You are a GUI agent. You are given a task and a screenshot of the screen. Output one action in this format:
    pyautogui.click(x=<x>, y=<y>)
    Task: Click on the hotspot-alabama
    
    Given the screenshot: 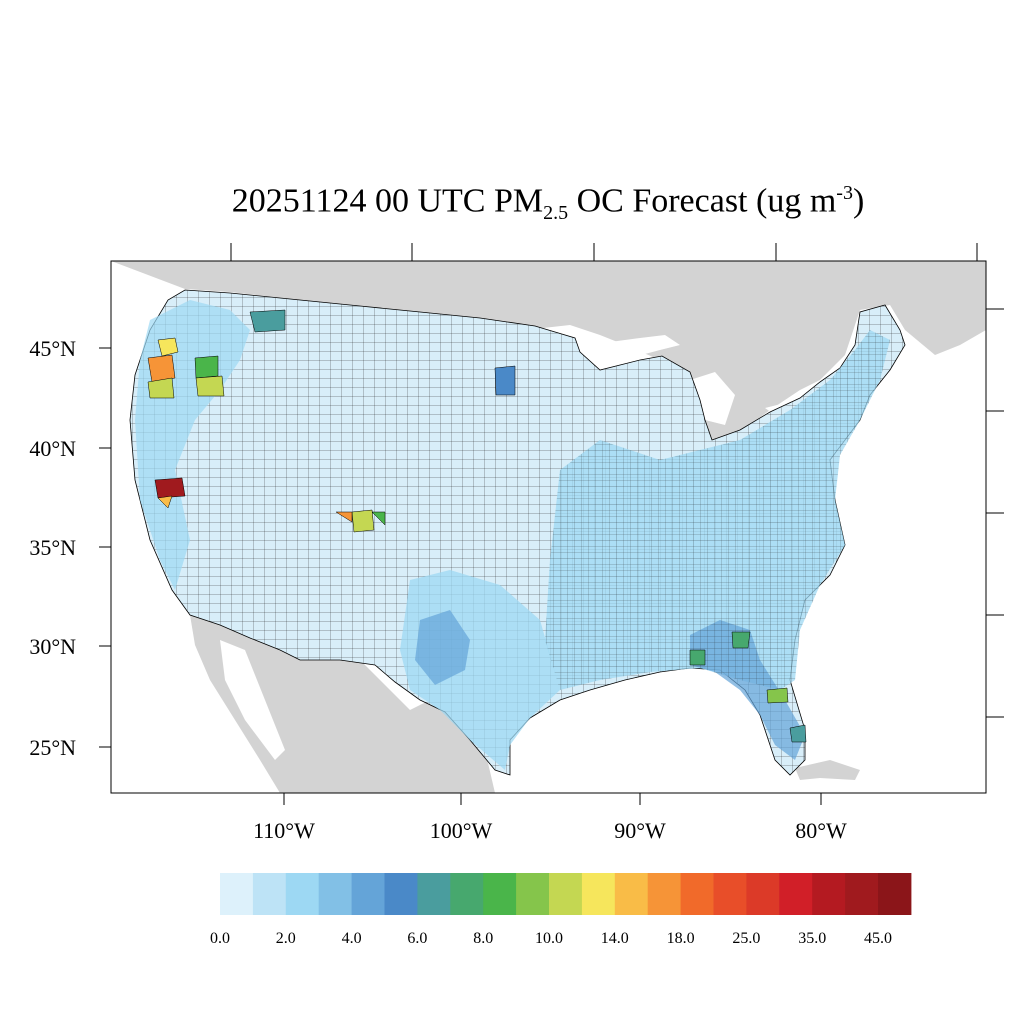 What is the action you would take?
    pyautogui.click(x=697, y=657)
    